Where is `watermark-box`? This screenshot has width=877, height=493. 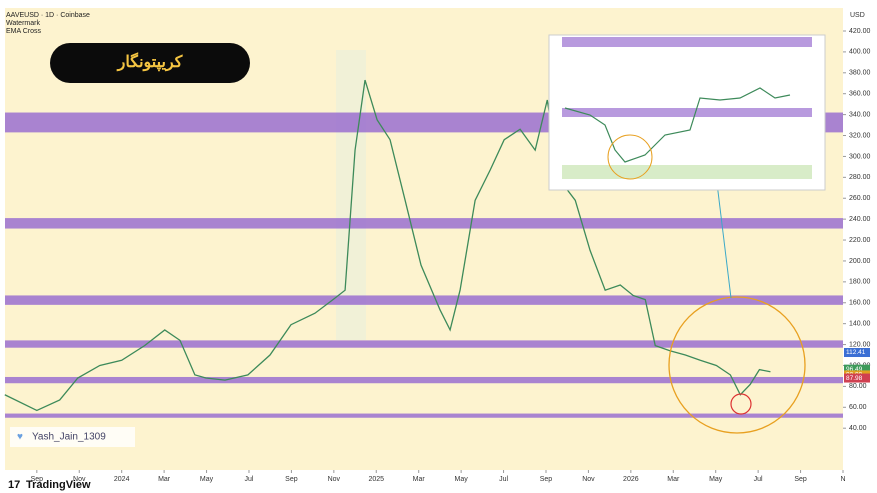
watermark-box is located at coordinates (72, 437).